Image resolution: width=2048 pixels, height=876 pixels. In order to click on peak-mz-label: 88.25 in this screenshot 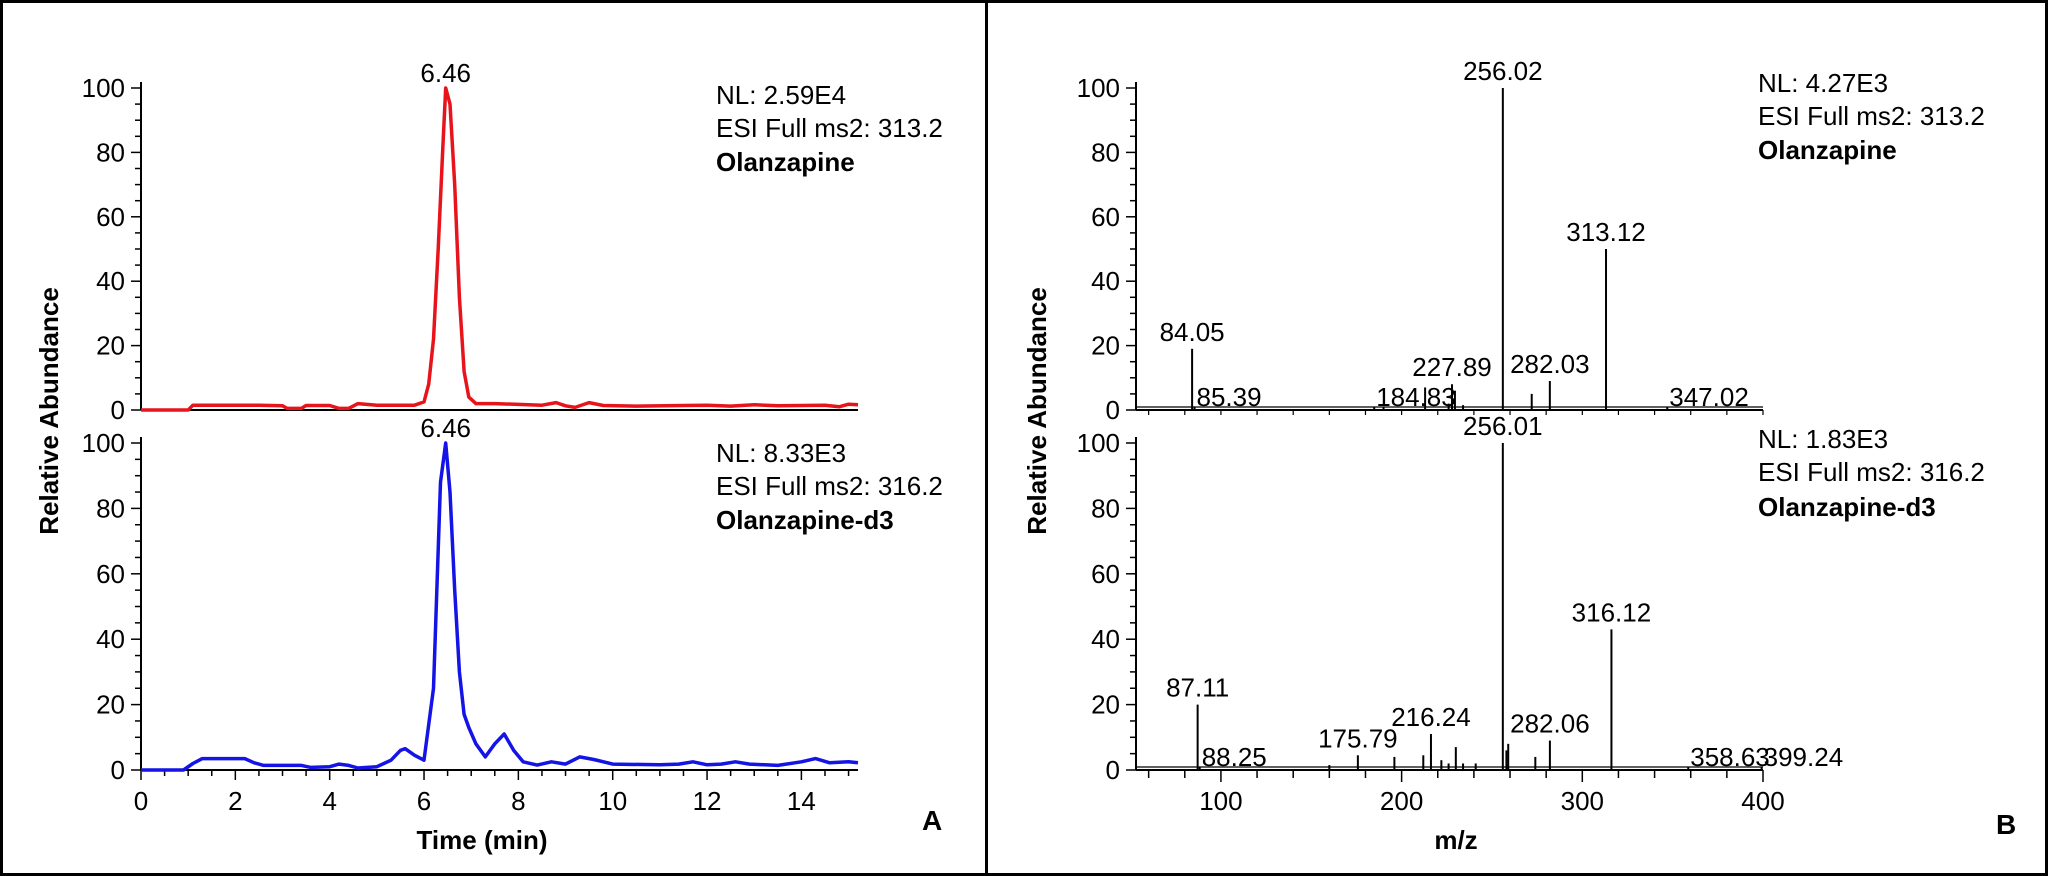, I will do `click(1234, 757)`.